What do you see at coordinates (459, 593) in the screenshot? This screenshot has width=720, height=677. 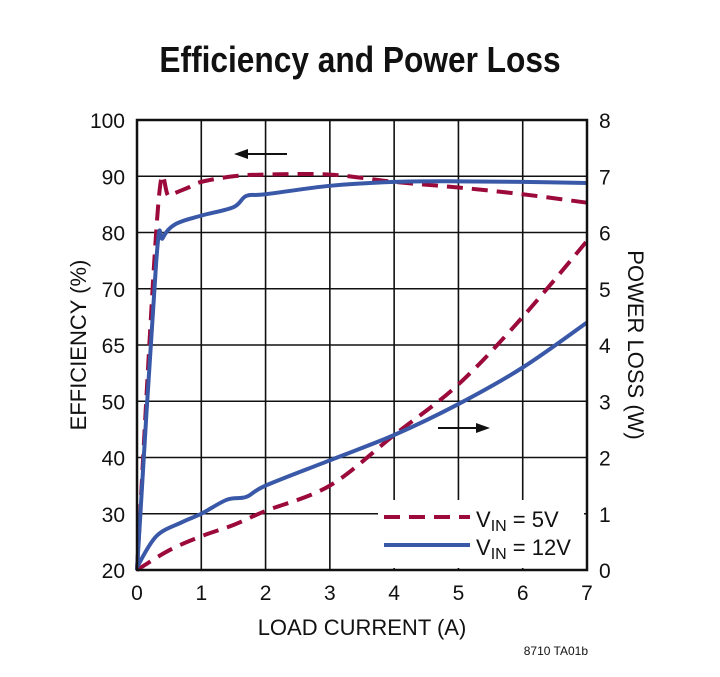 I see `x-tick-label: 5` at bounding box center [459, 593].